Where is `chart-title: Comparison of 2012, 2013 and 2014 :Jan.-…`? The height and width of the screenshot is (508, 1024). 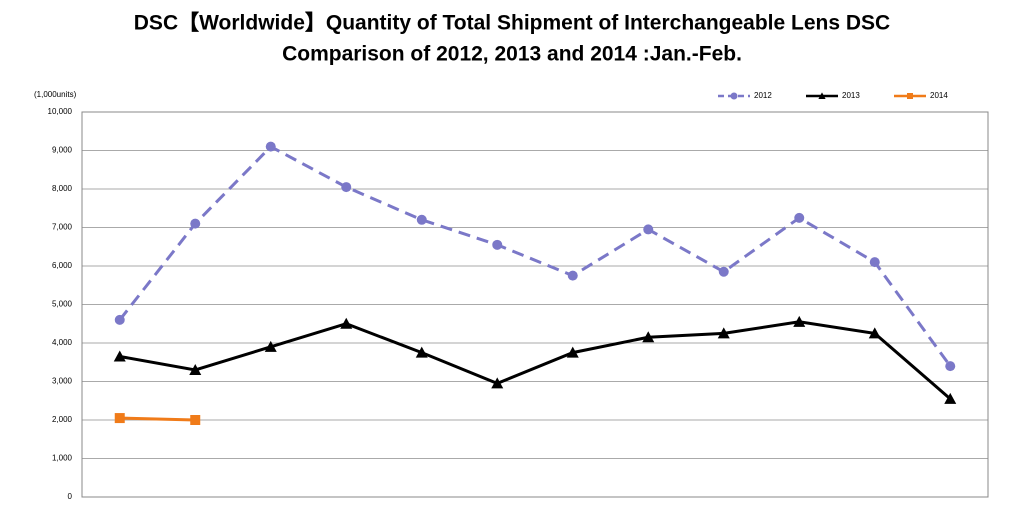 chart-title: Comparison of 2012, 2013 and 2014 :Jan.-… is located at coordinates (512, 54).